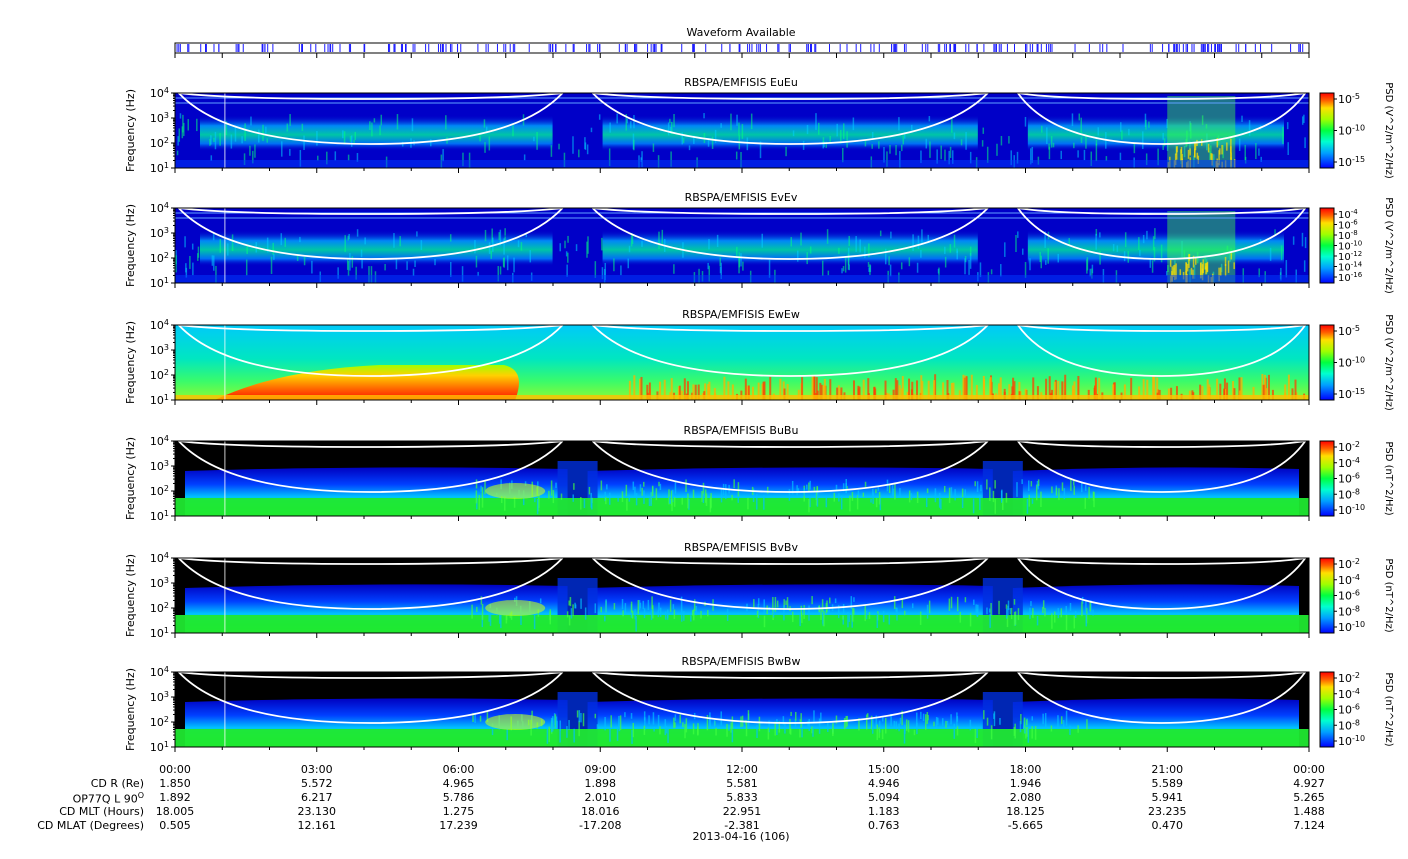 This screenshot has height=859, width=1408. What do you see at coordinates (159, 491) in the screenshot?
I see `y-tick-label: 102` at bounding box center [159, 491].